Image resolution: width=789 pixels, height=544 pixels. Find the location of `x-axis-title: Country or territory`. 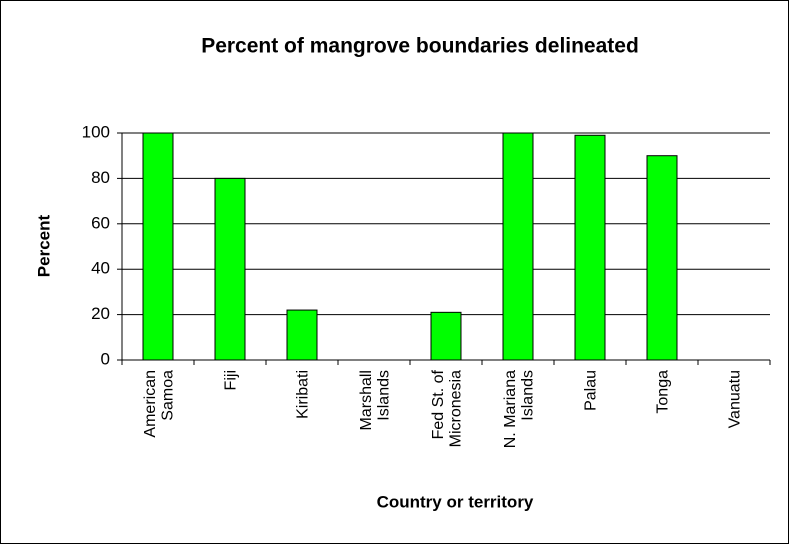

x-axis-title: Country or territory is located at coordinates (455, 501).